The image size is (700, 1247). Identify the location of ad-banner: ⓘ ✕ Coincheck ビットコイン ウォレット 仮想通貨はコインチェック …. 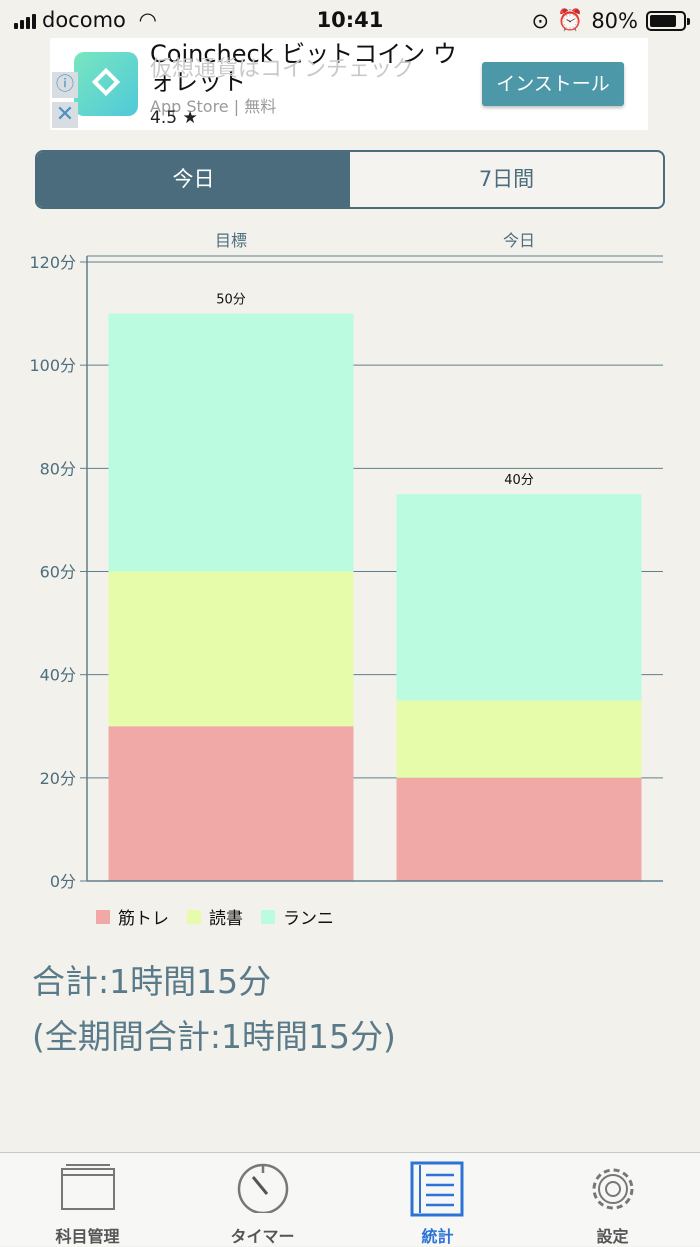
(349, 84).